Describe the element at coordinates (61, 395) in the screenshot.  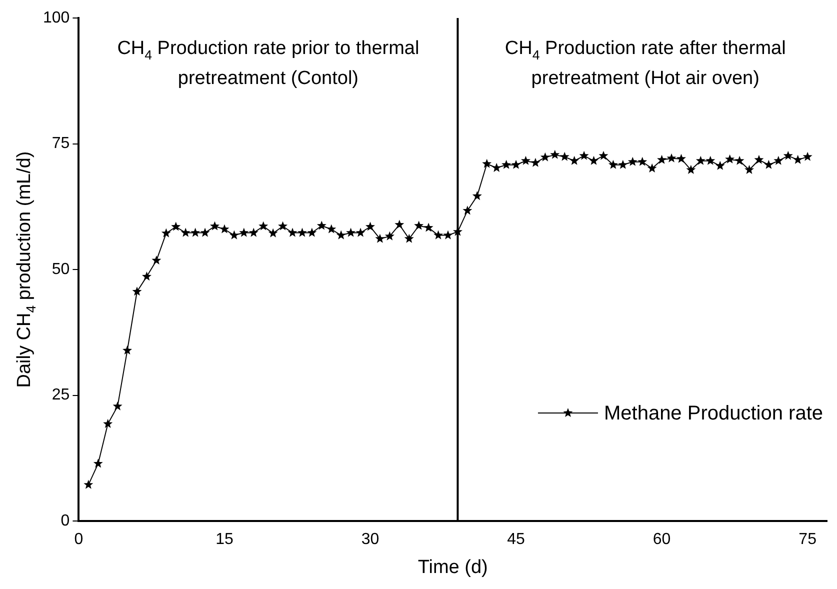
I see `y-tick-label: 25` at that location.